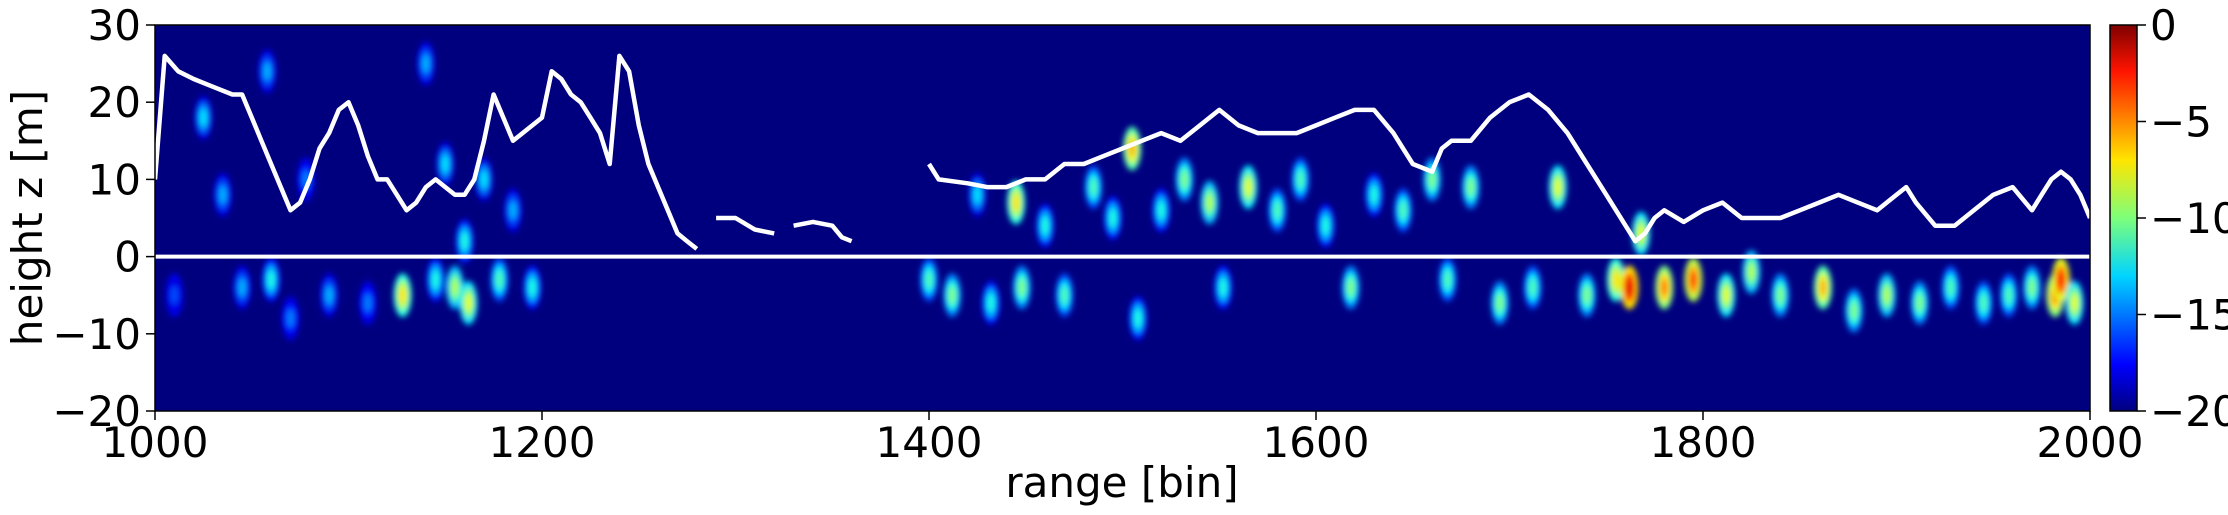 This screenshot has height=515, width=2228. Describe the element at coordinates (114, 102) in the screenshot. I see `y-tick-label: 20` at that location.